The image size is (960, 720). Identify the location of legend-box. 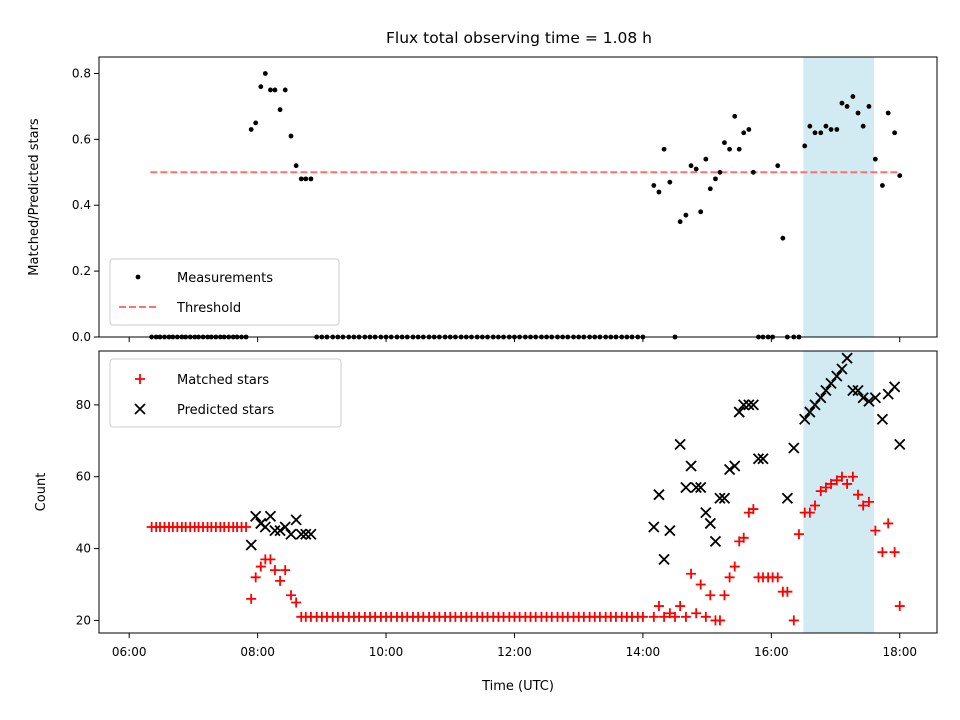
(225, 393).